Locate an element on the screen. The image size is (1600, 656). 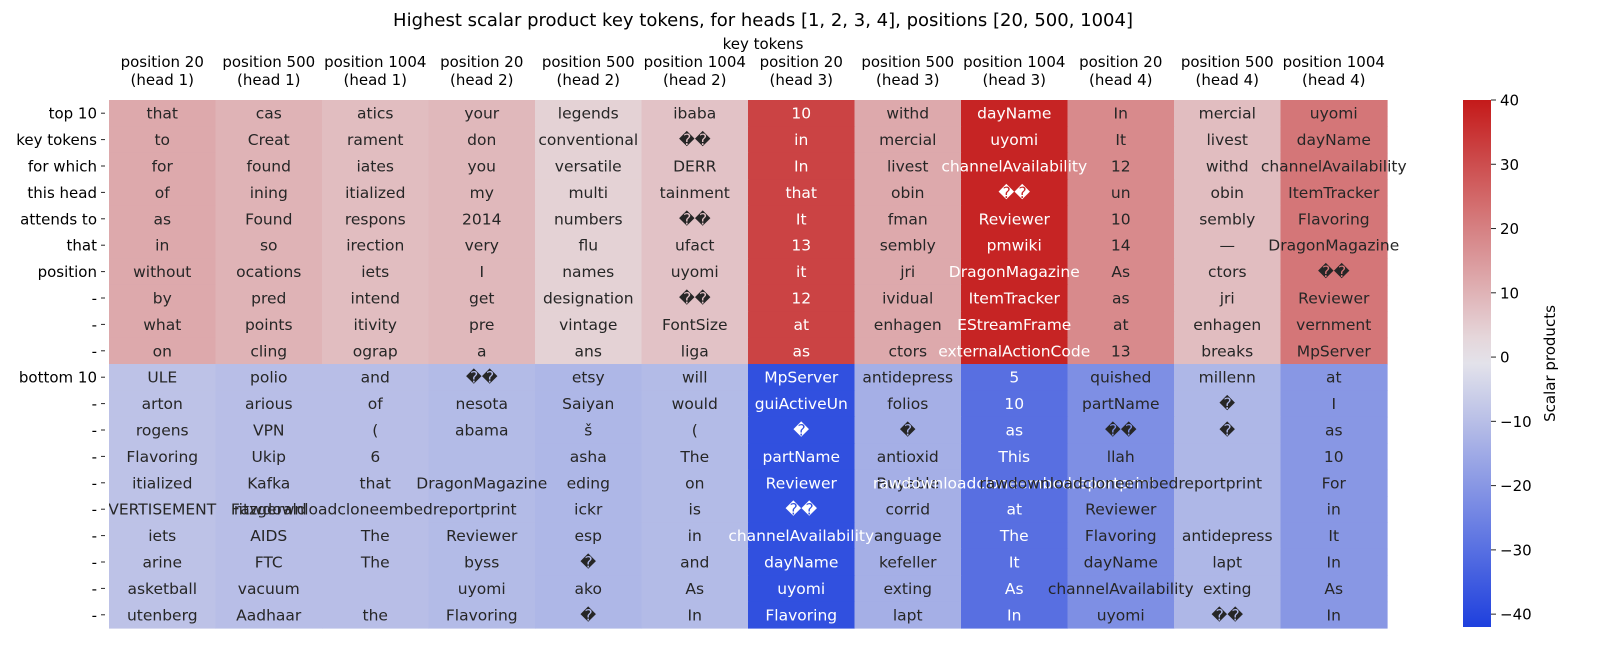
cell-token: � is located at coordinates (801, 430).